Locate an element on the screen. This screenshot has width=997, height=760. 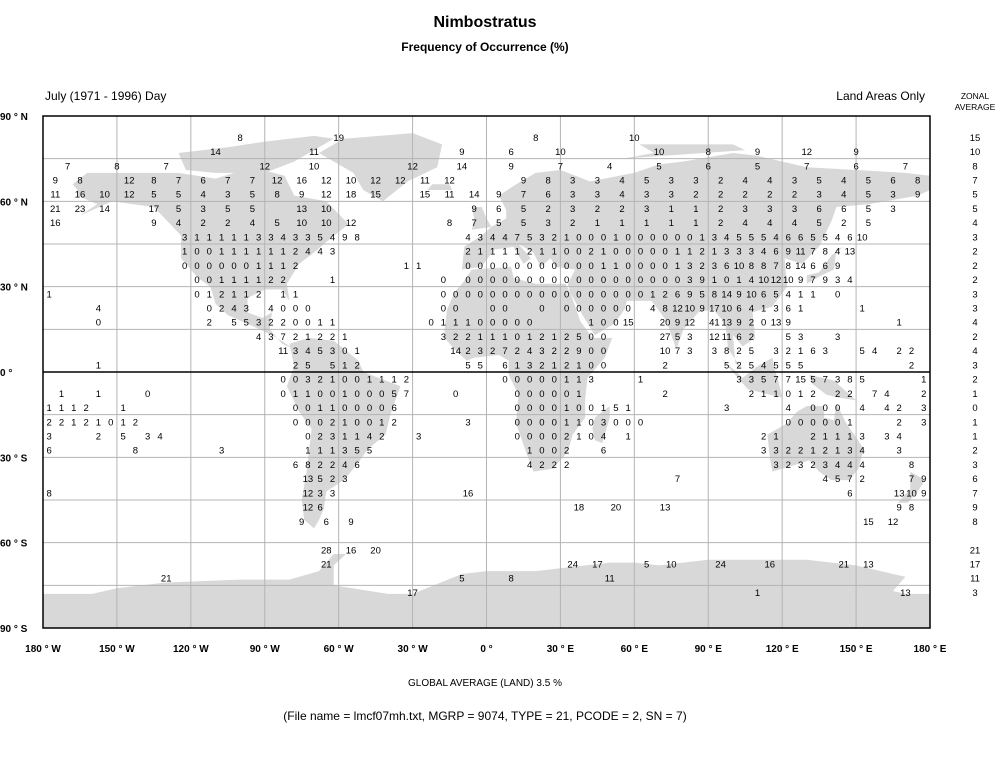
cell-value: 17 is located at coordinates (597, 565).